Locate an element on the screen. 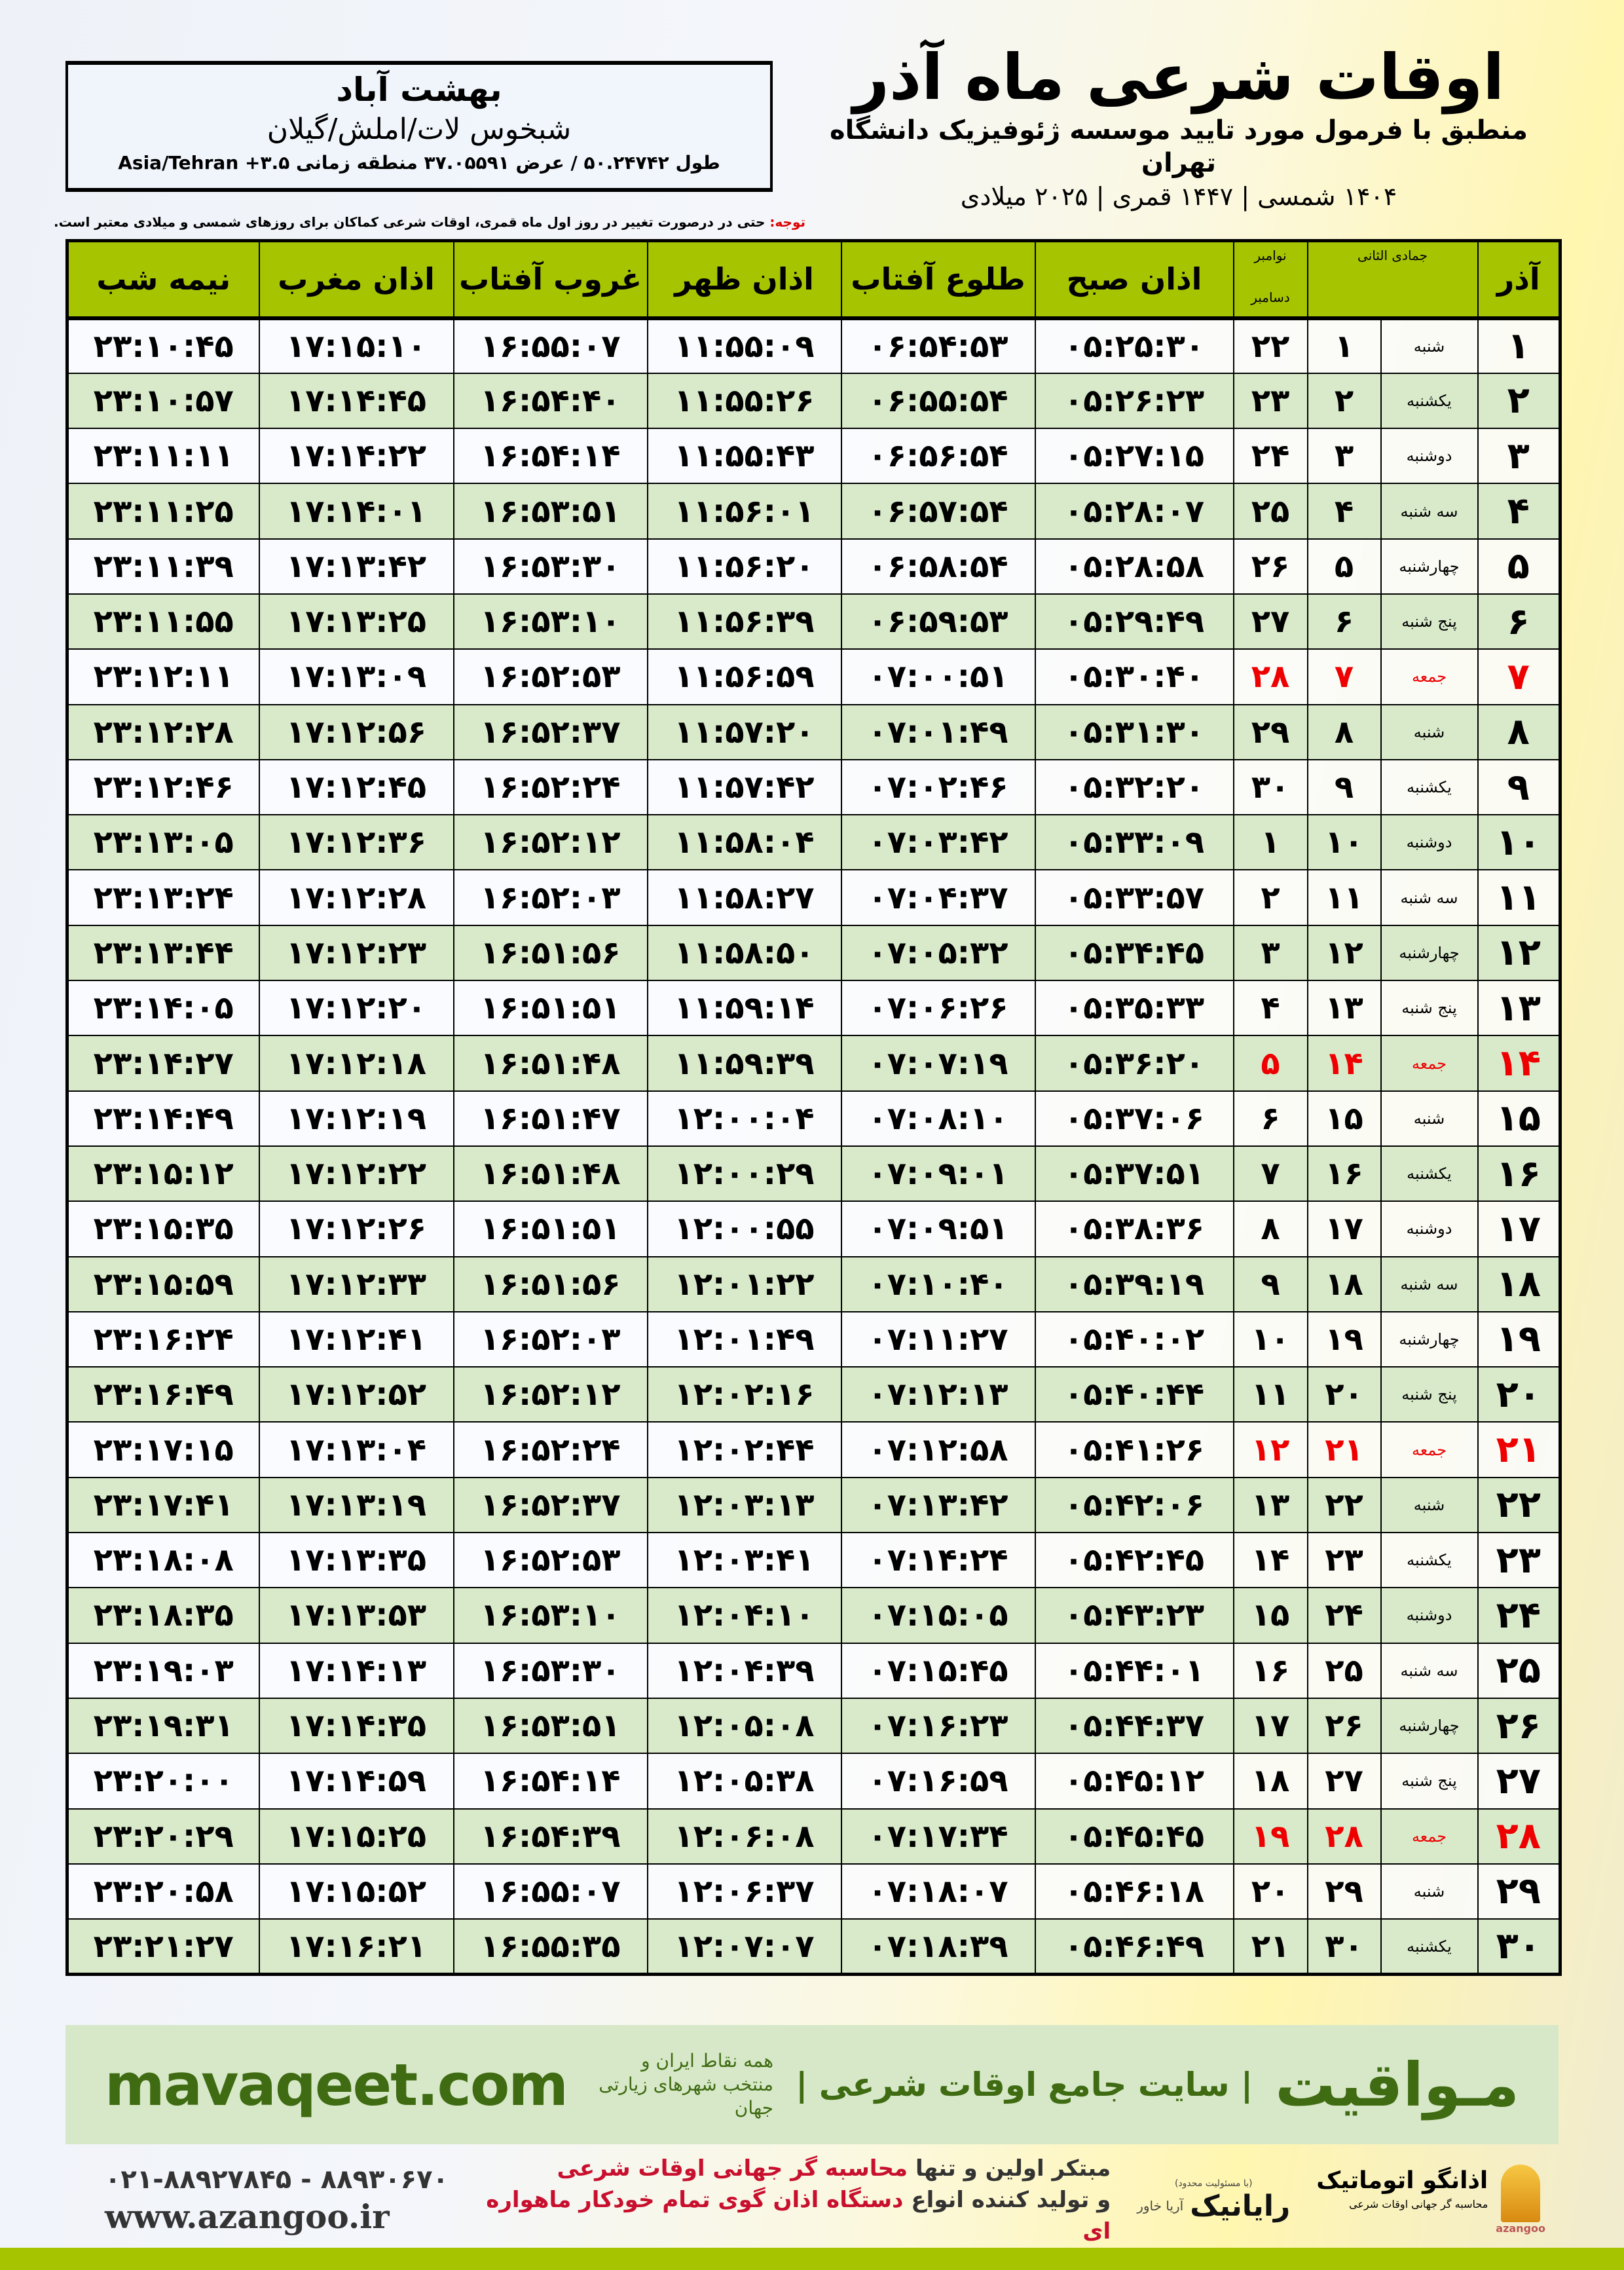  cell-tolu: ۰۷:۱۶:۲۳ is located at coordinates (938, 1726).